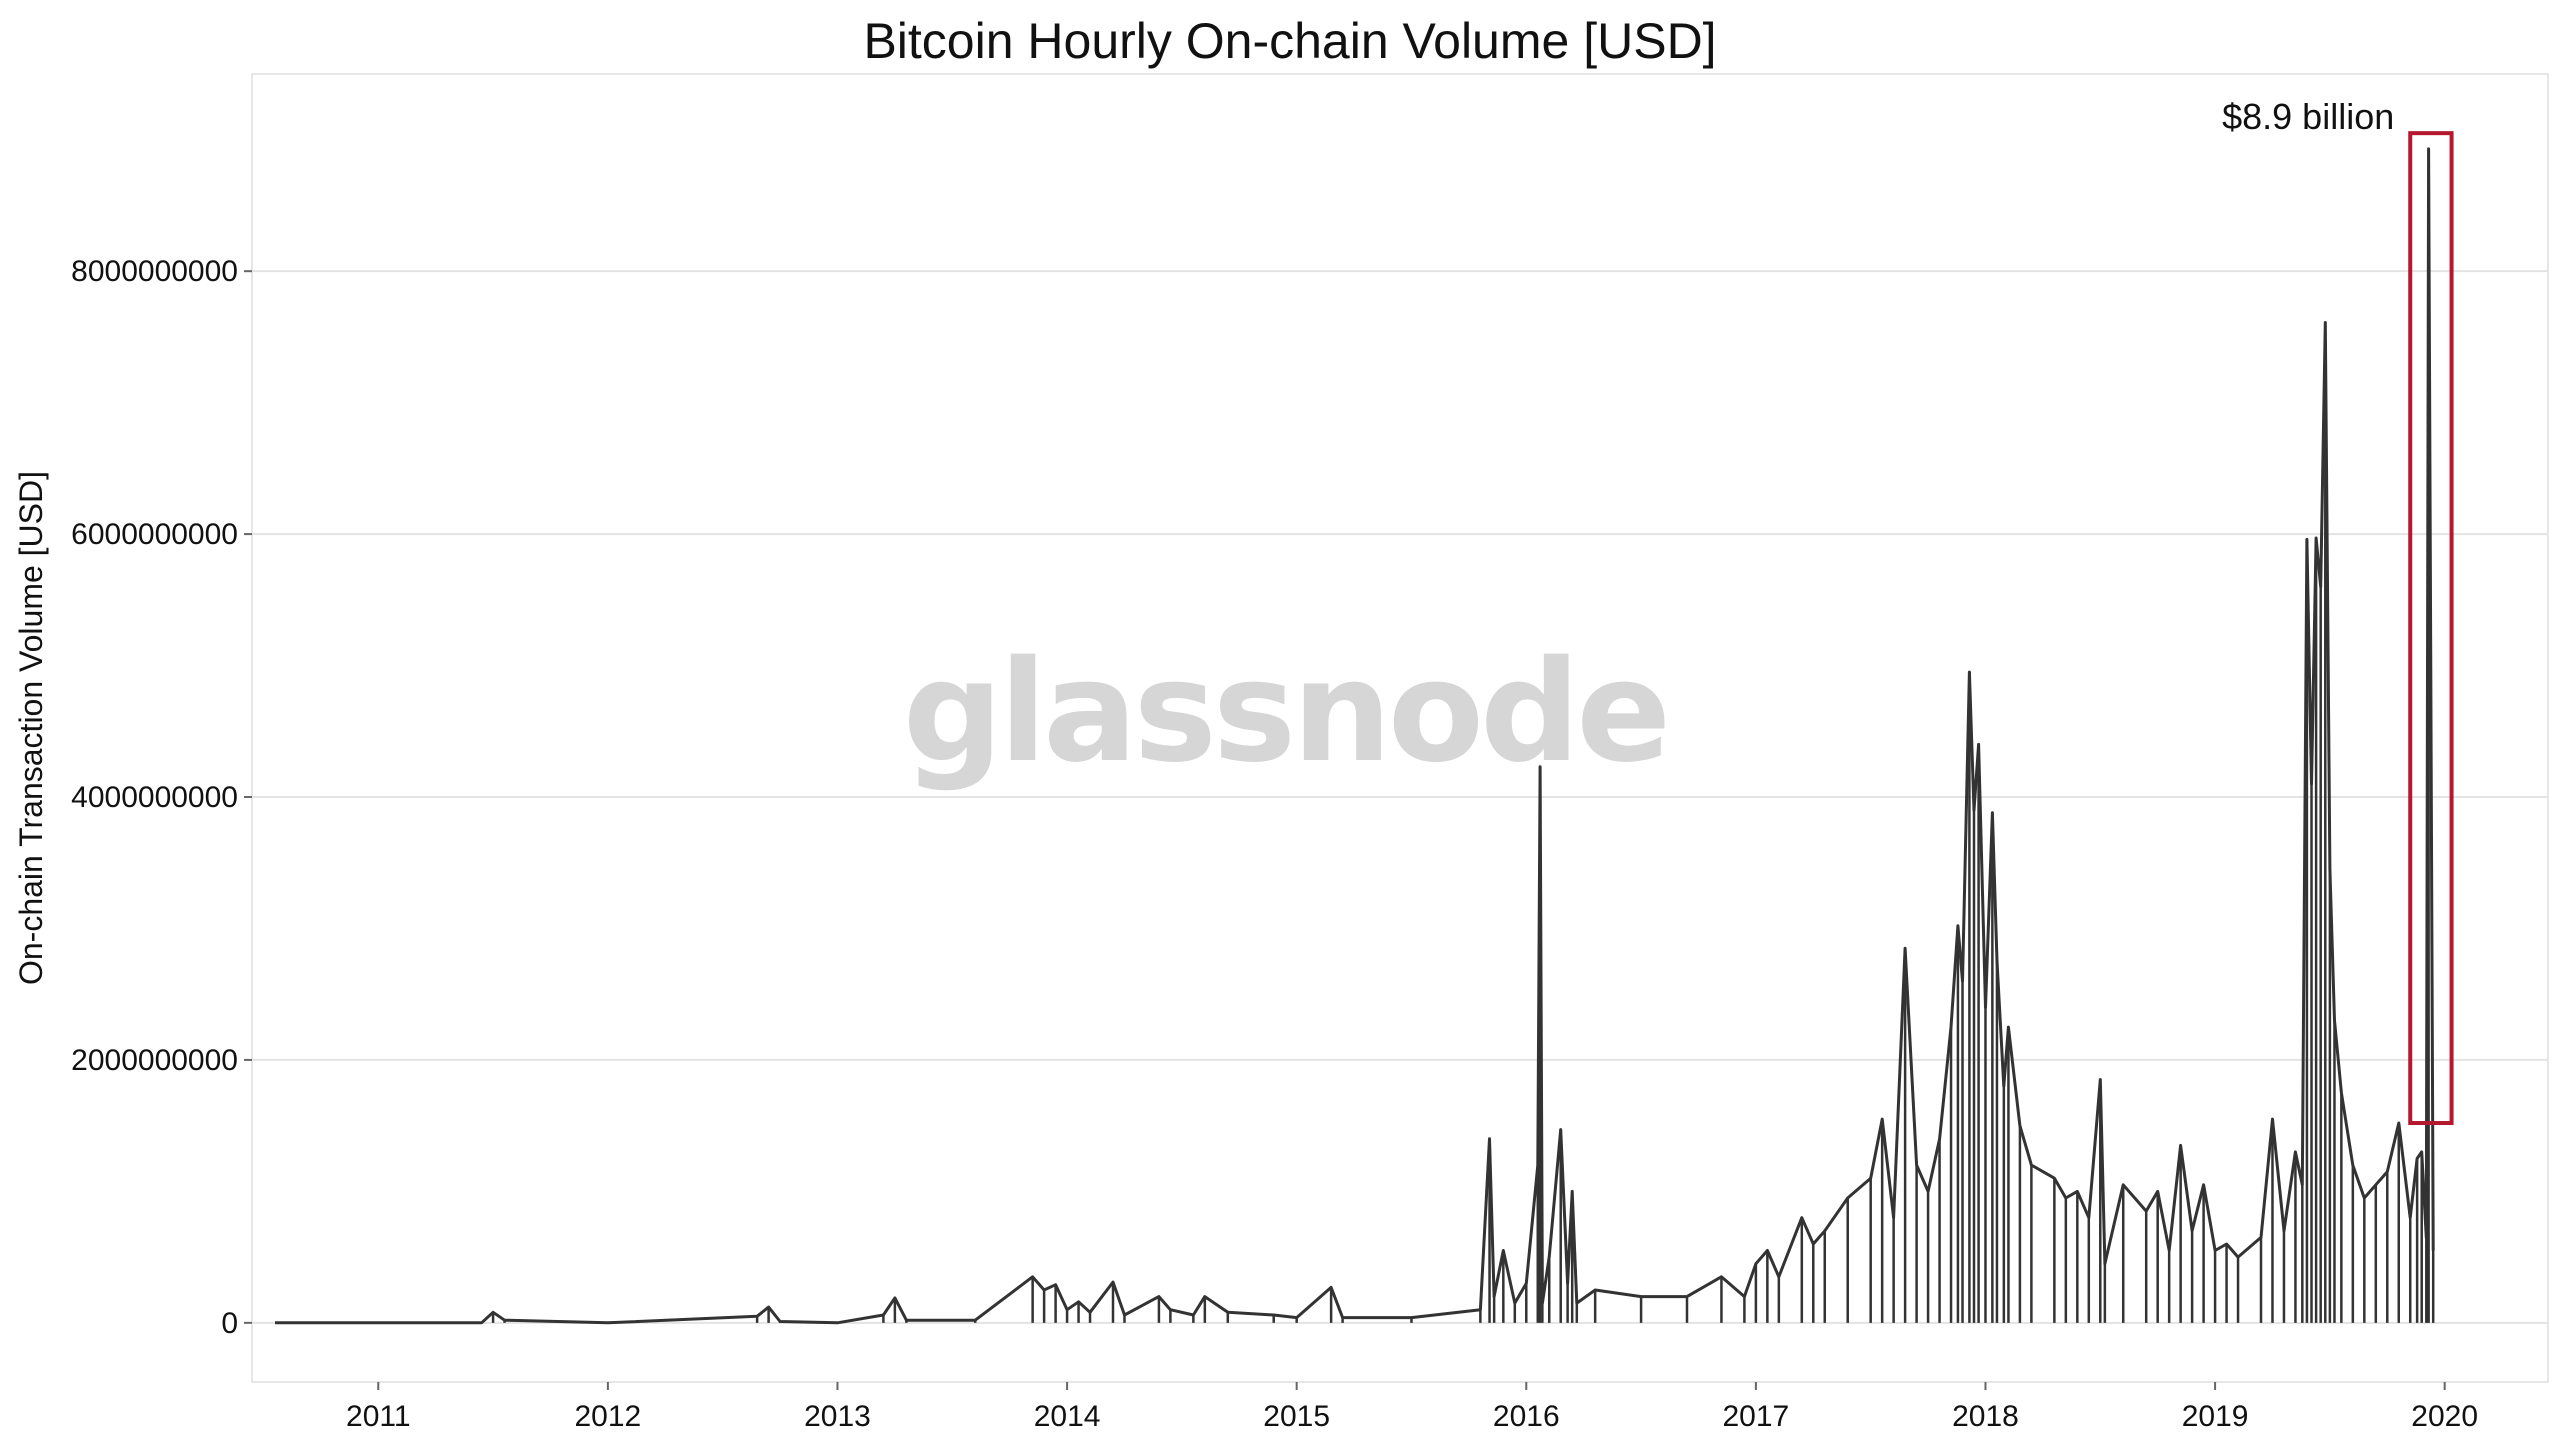  I want to click on x-tick-label: 2011, so click(378, 1416).